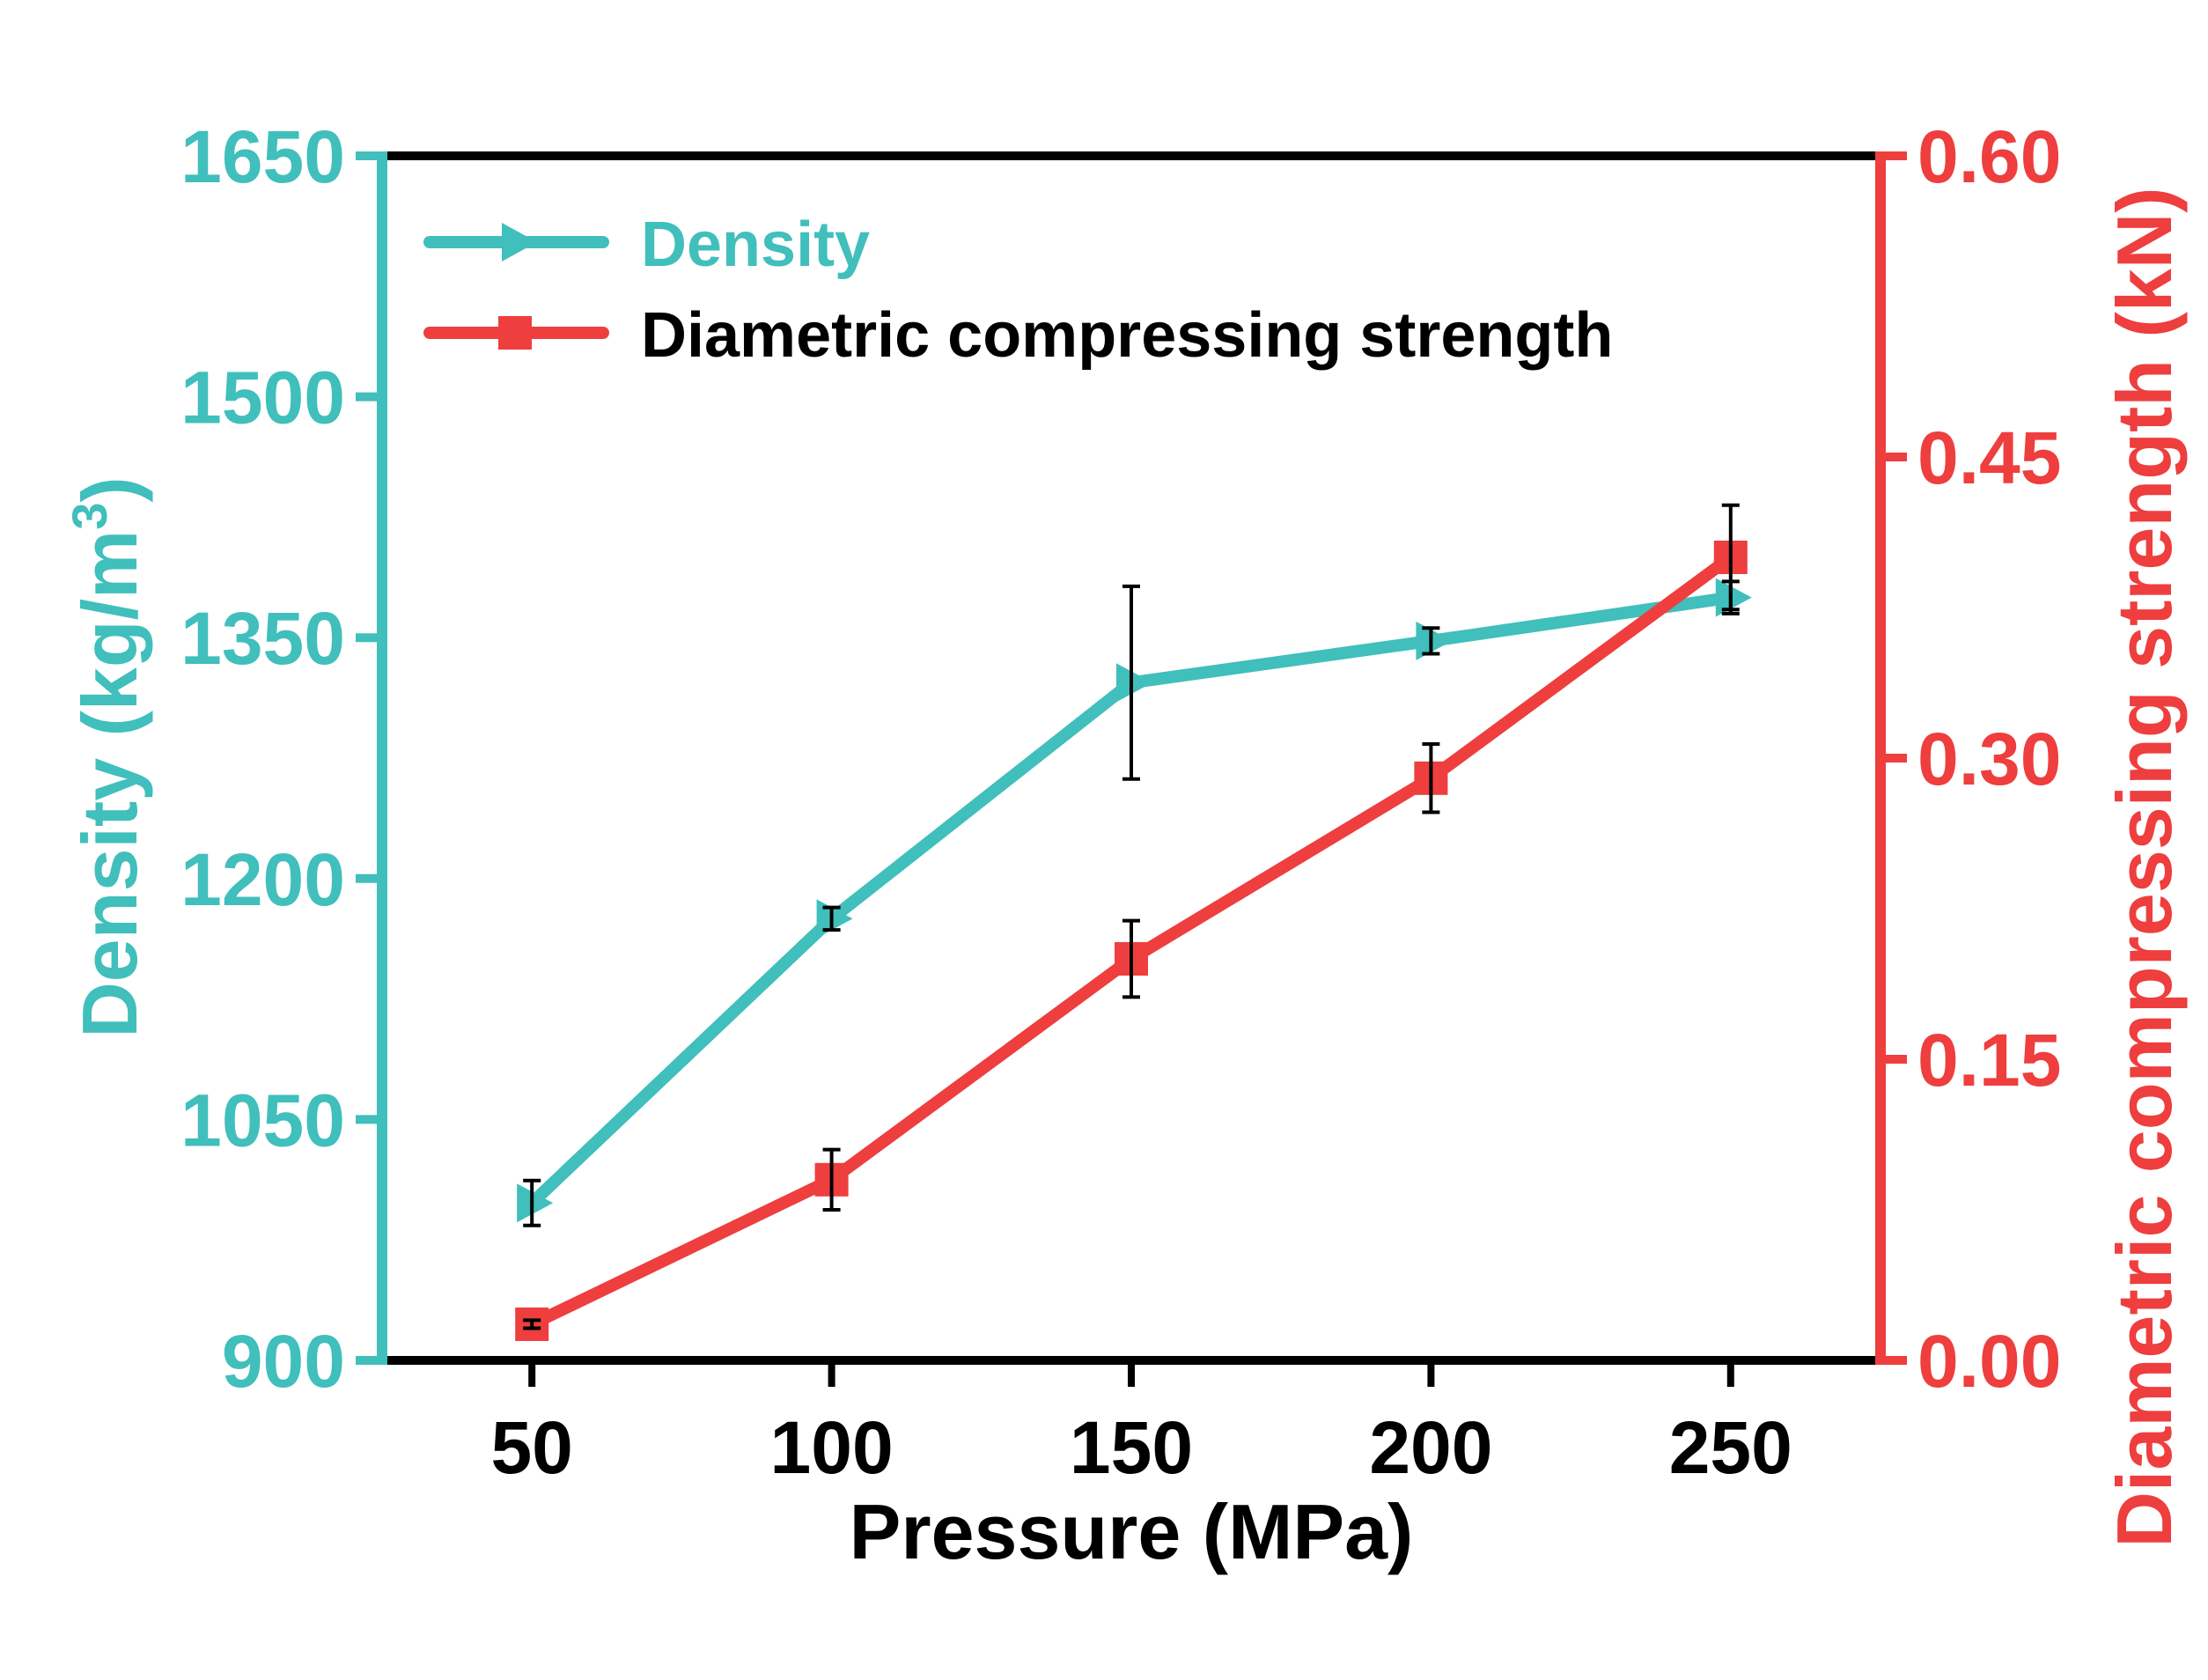 Image resolution: width=2208 pixels, height=1680 pixels. I want to click on legend-strength-marker, so click(515, 333).